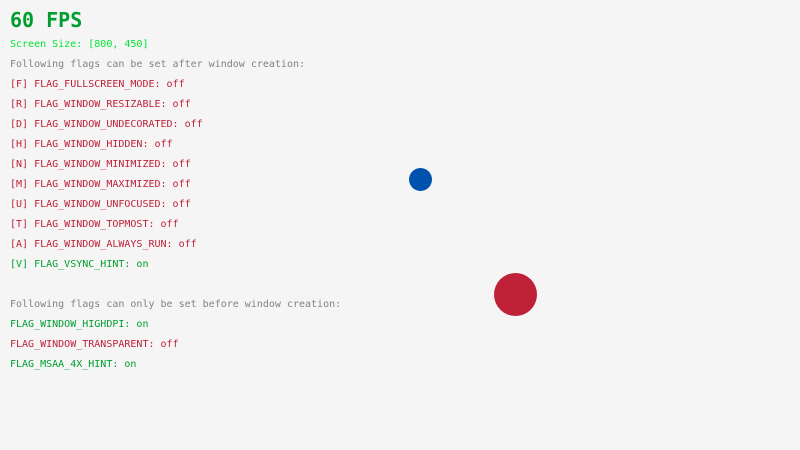 The image size is (800, 450). I want to click on screen-size-label: Screen Size: [800, 450], so click(79, 44).